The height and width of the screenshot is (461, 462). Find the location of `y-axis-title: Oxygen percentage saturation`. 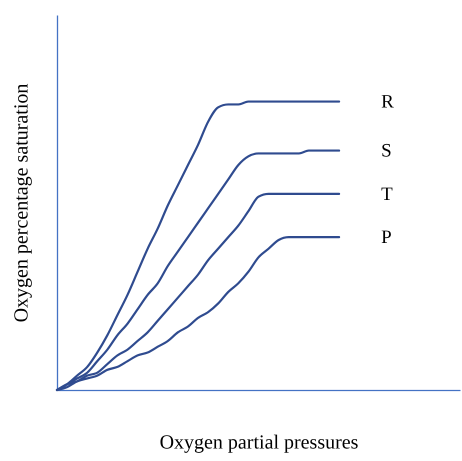

y-axis-title: Oxygen percentage saturation is located at coordinates (21, 203).